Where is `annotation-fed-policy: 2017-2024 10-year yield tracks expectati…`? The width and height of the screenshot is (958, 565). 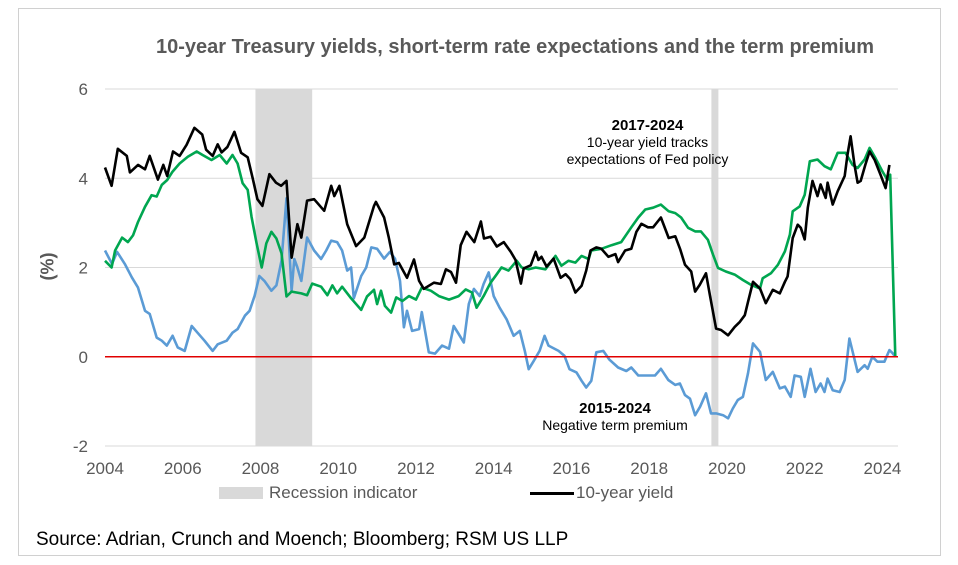
annotation-fed-policy: 2017-2024 10-year yield tracks expectati… is located at coordinates (647, 142).